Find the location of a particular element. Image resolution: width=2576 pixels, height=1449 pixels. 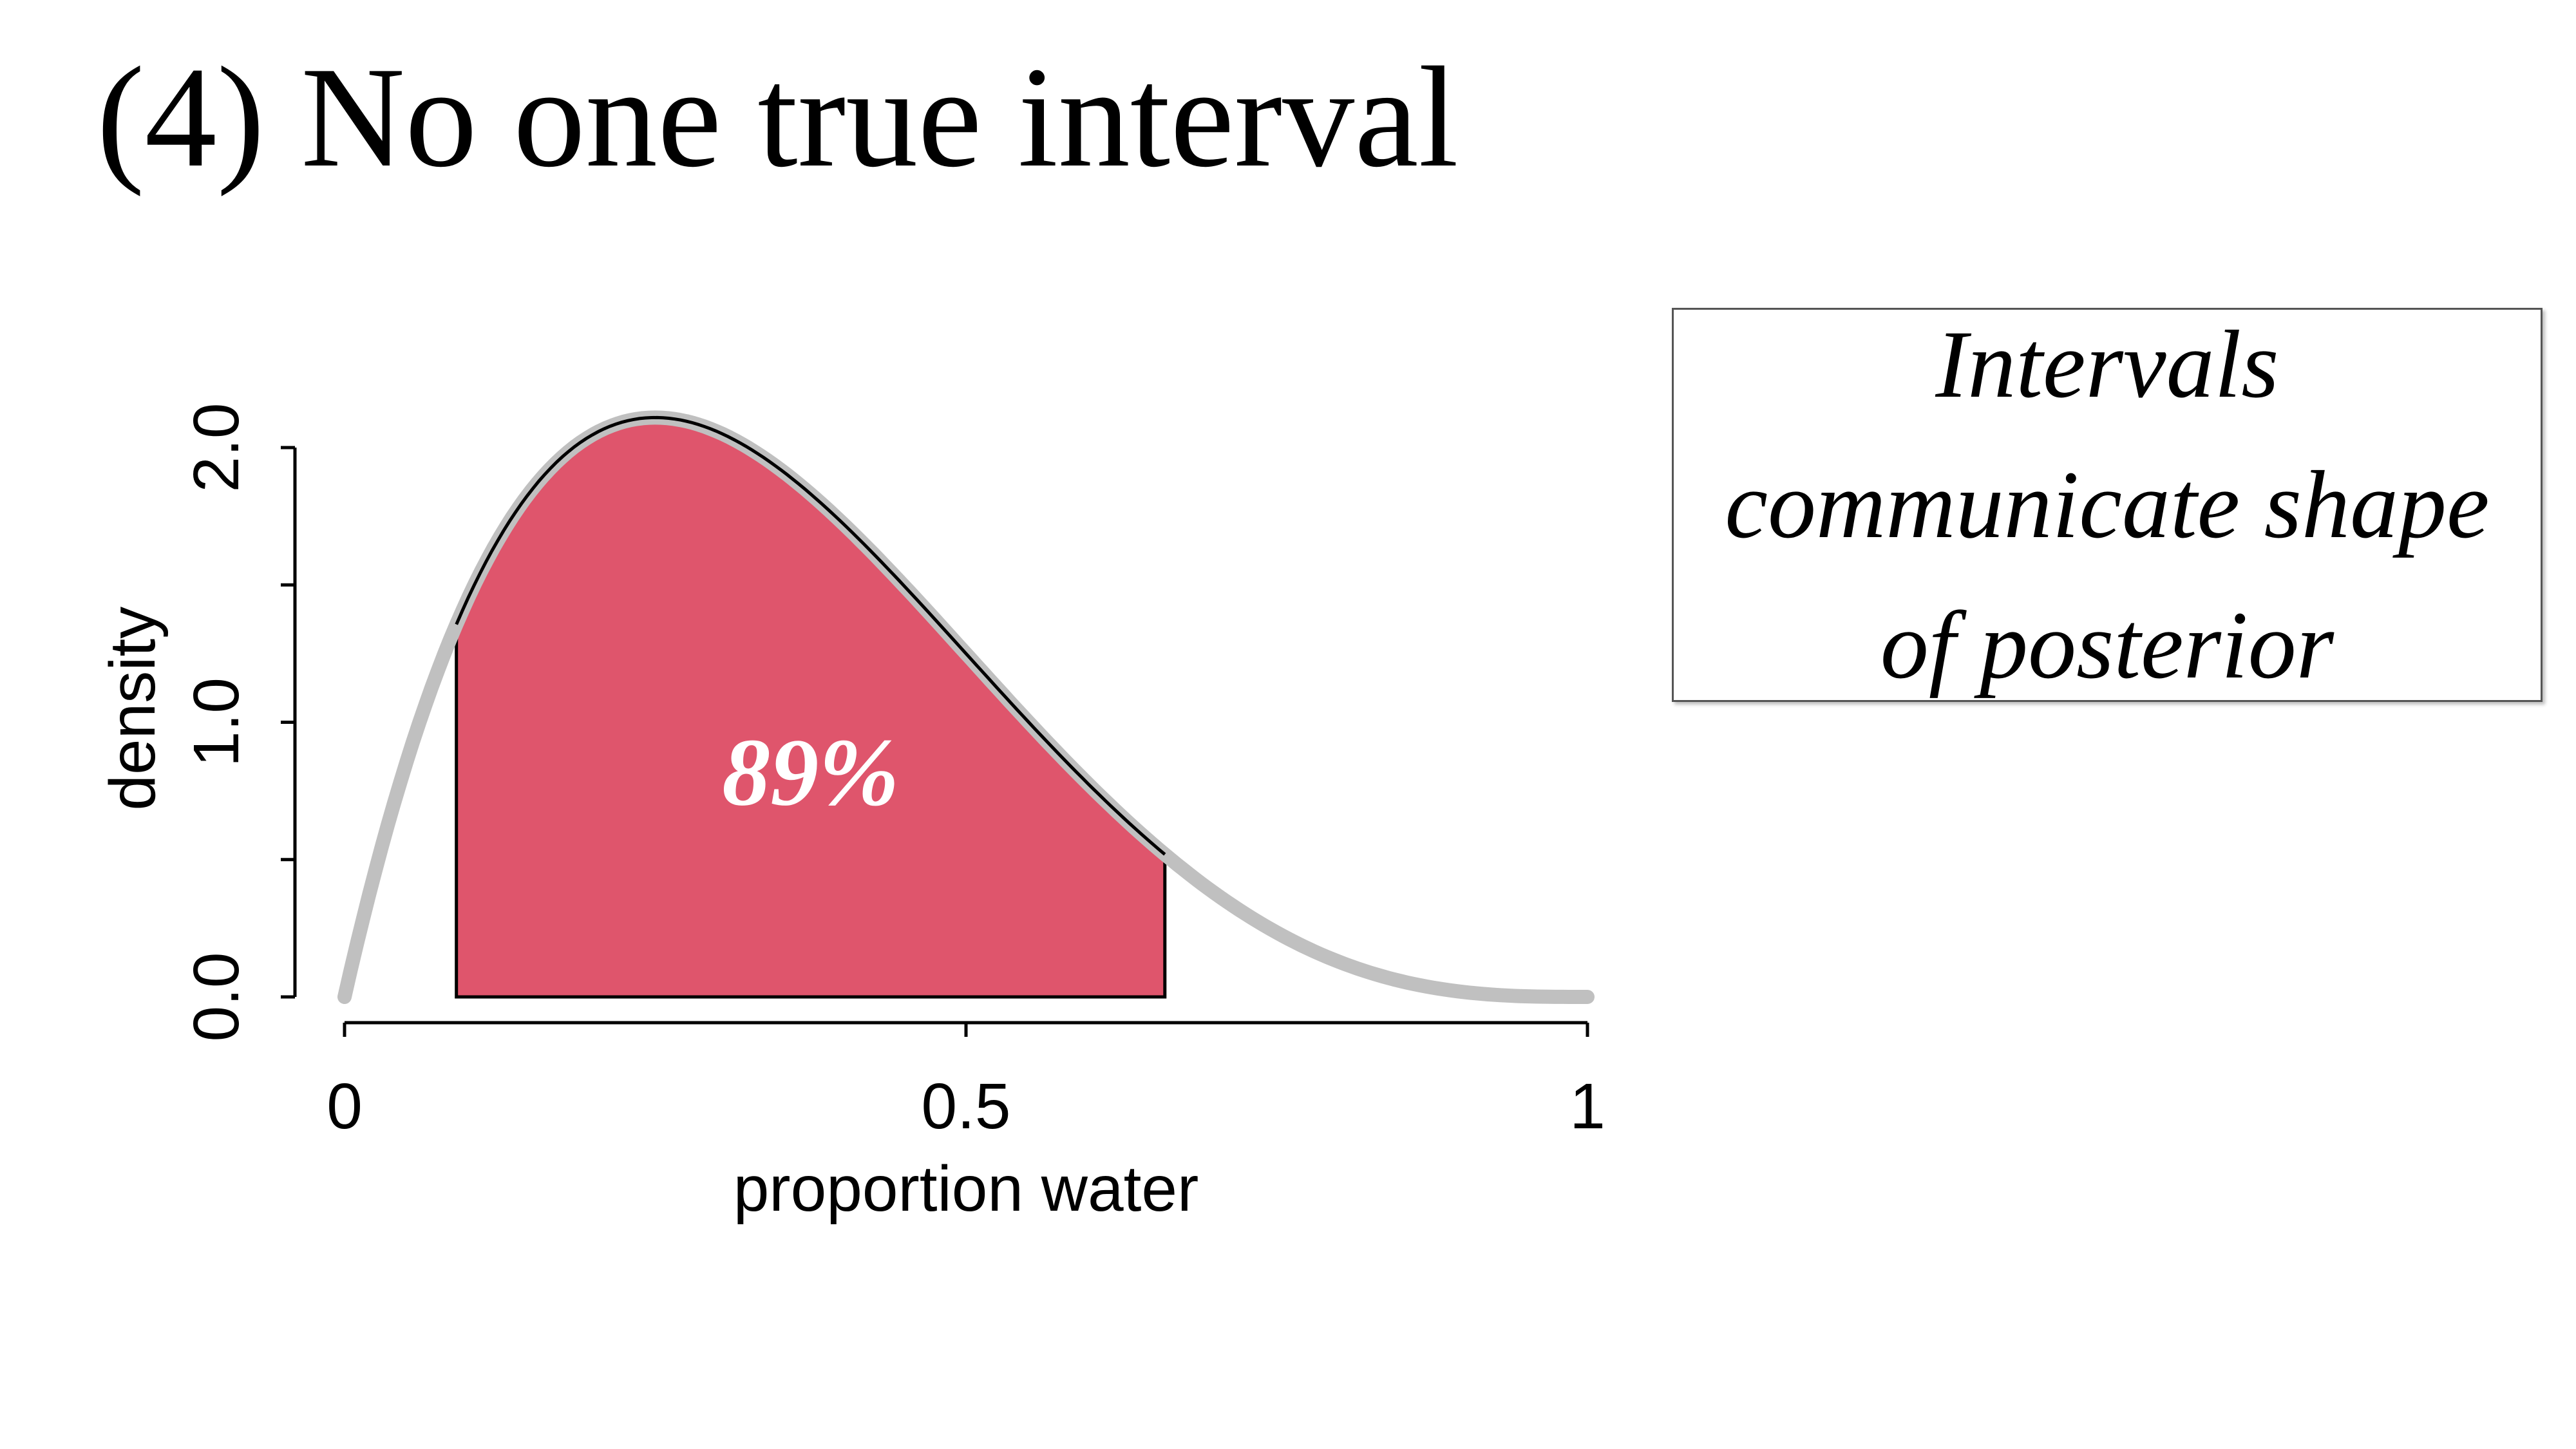

x-tick-label: 0 is located at coordinates (345, 1106).